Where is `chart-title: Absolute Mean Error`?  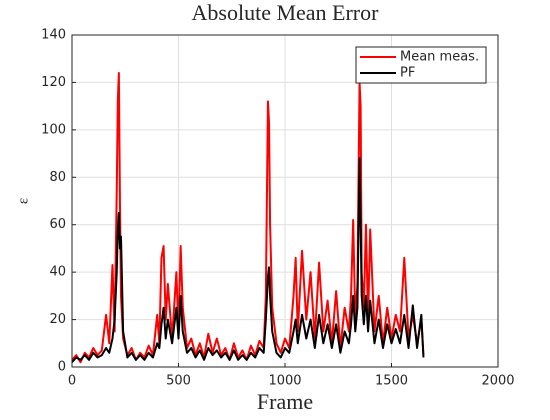
chart-title: Absolute Mean Error is located at coordinates (286, 12).